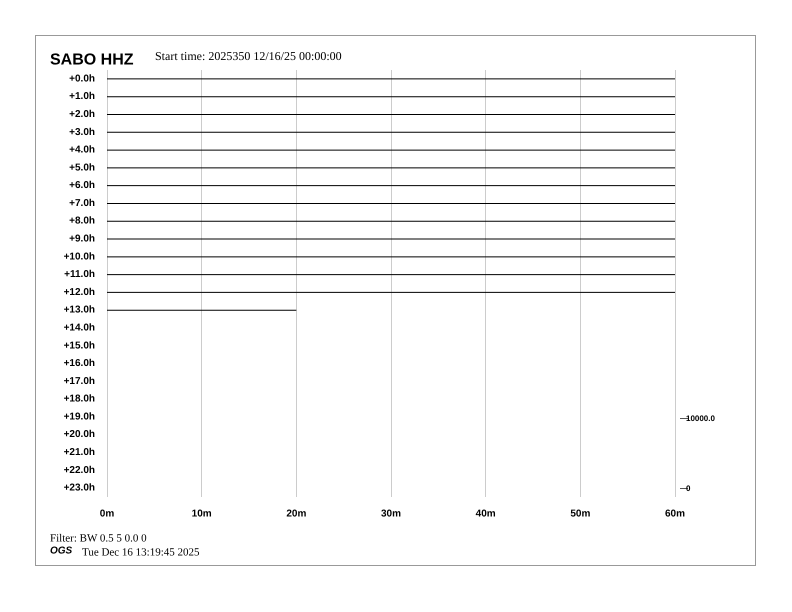 This screenshot has width=792, height=612. I want to click on y-tick-label: +17.0h, so click(79, 381).